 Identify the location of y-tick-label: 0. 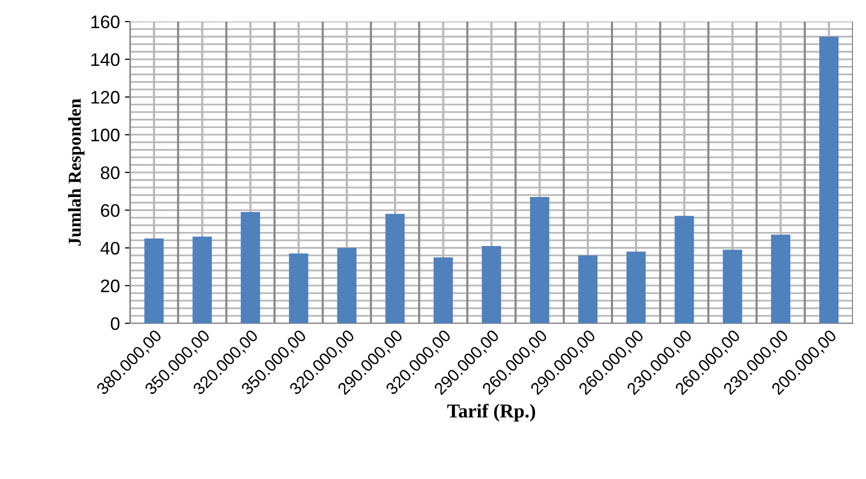
(115, 323).